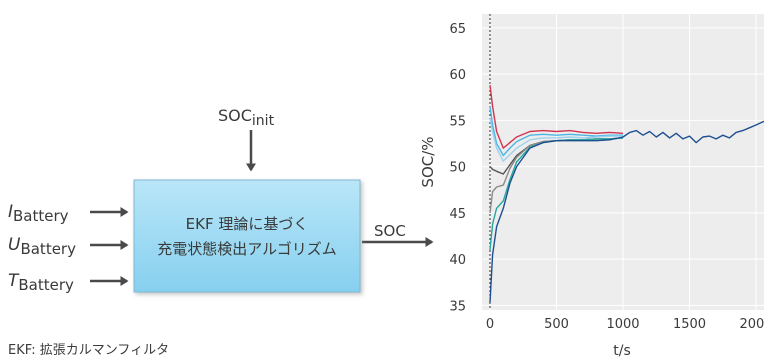 The width and height of the screenshot is (764, 360). Describe the element at coordinates (457, 29) in the screenshot. I see `y-tick-label: 65` at that location.